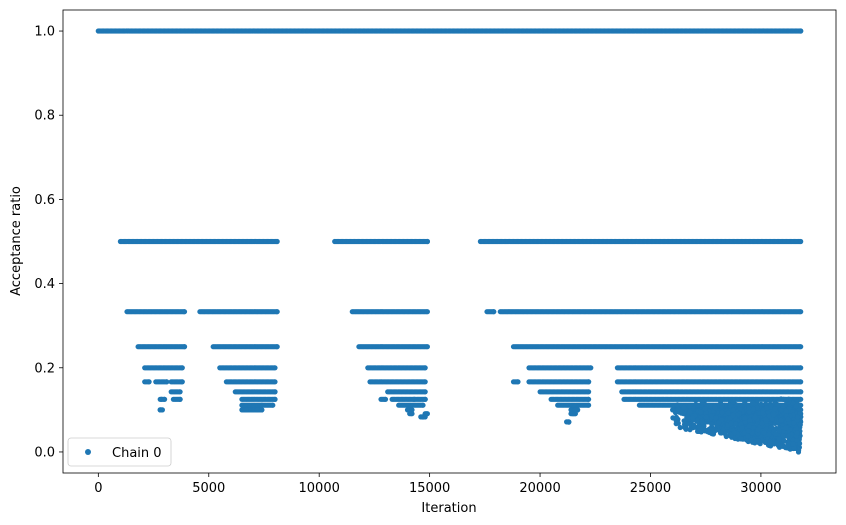  Describe the element at coordinates (44, 284) in the screenshot. I see `y-tick-label: 0.4` at that location.